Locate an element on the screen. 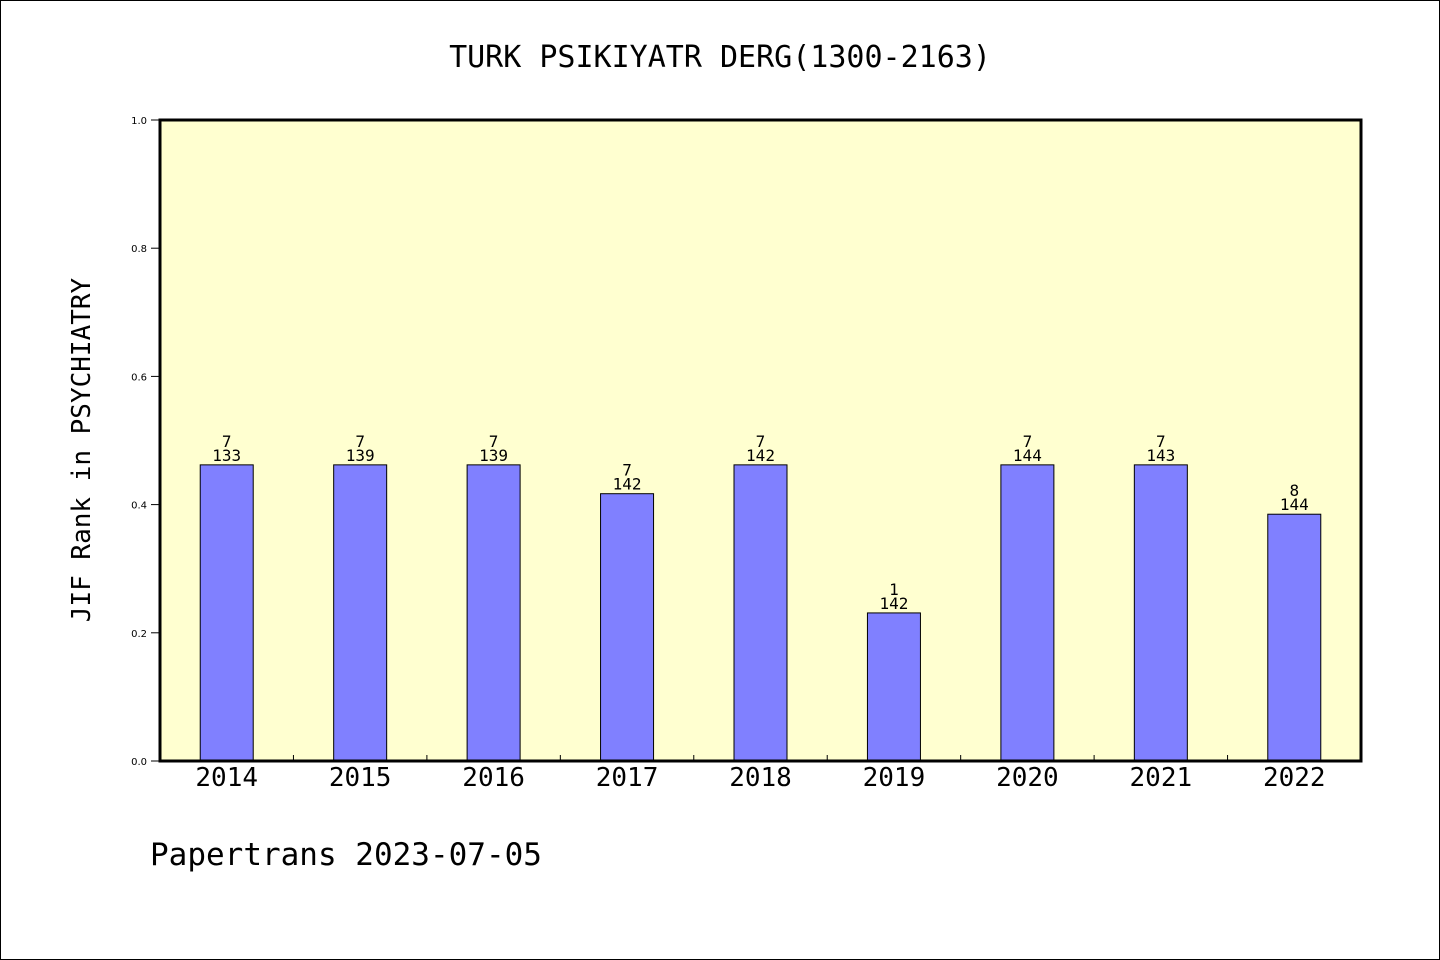 The width and height of the screenshot is (1440, 960). x-tick-label: 2020 is located at coordinates (1027, 778).